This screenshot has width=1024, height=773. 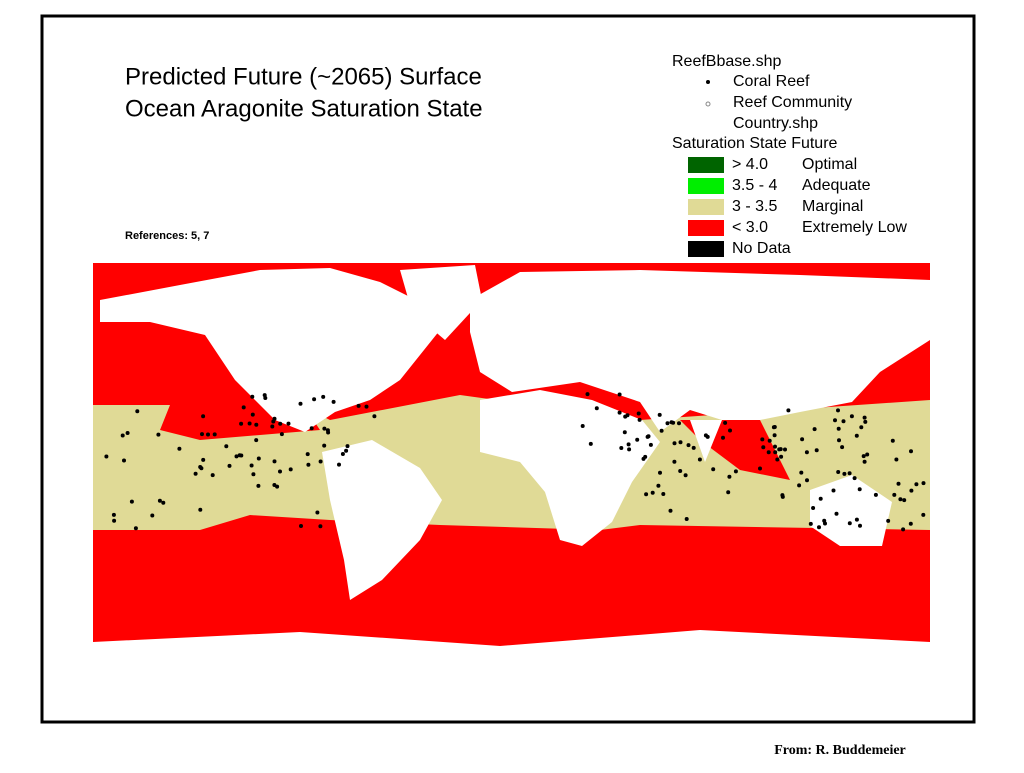 I want to click on layer-name: Country.shp, so click(x=775, y=123).